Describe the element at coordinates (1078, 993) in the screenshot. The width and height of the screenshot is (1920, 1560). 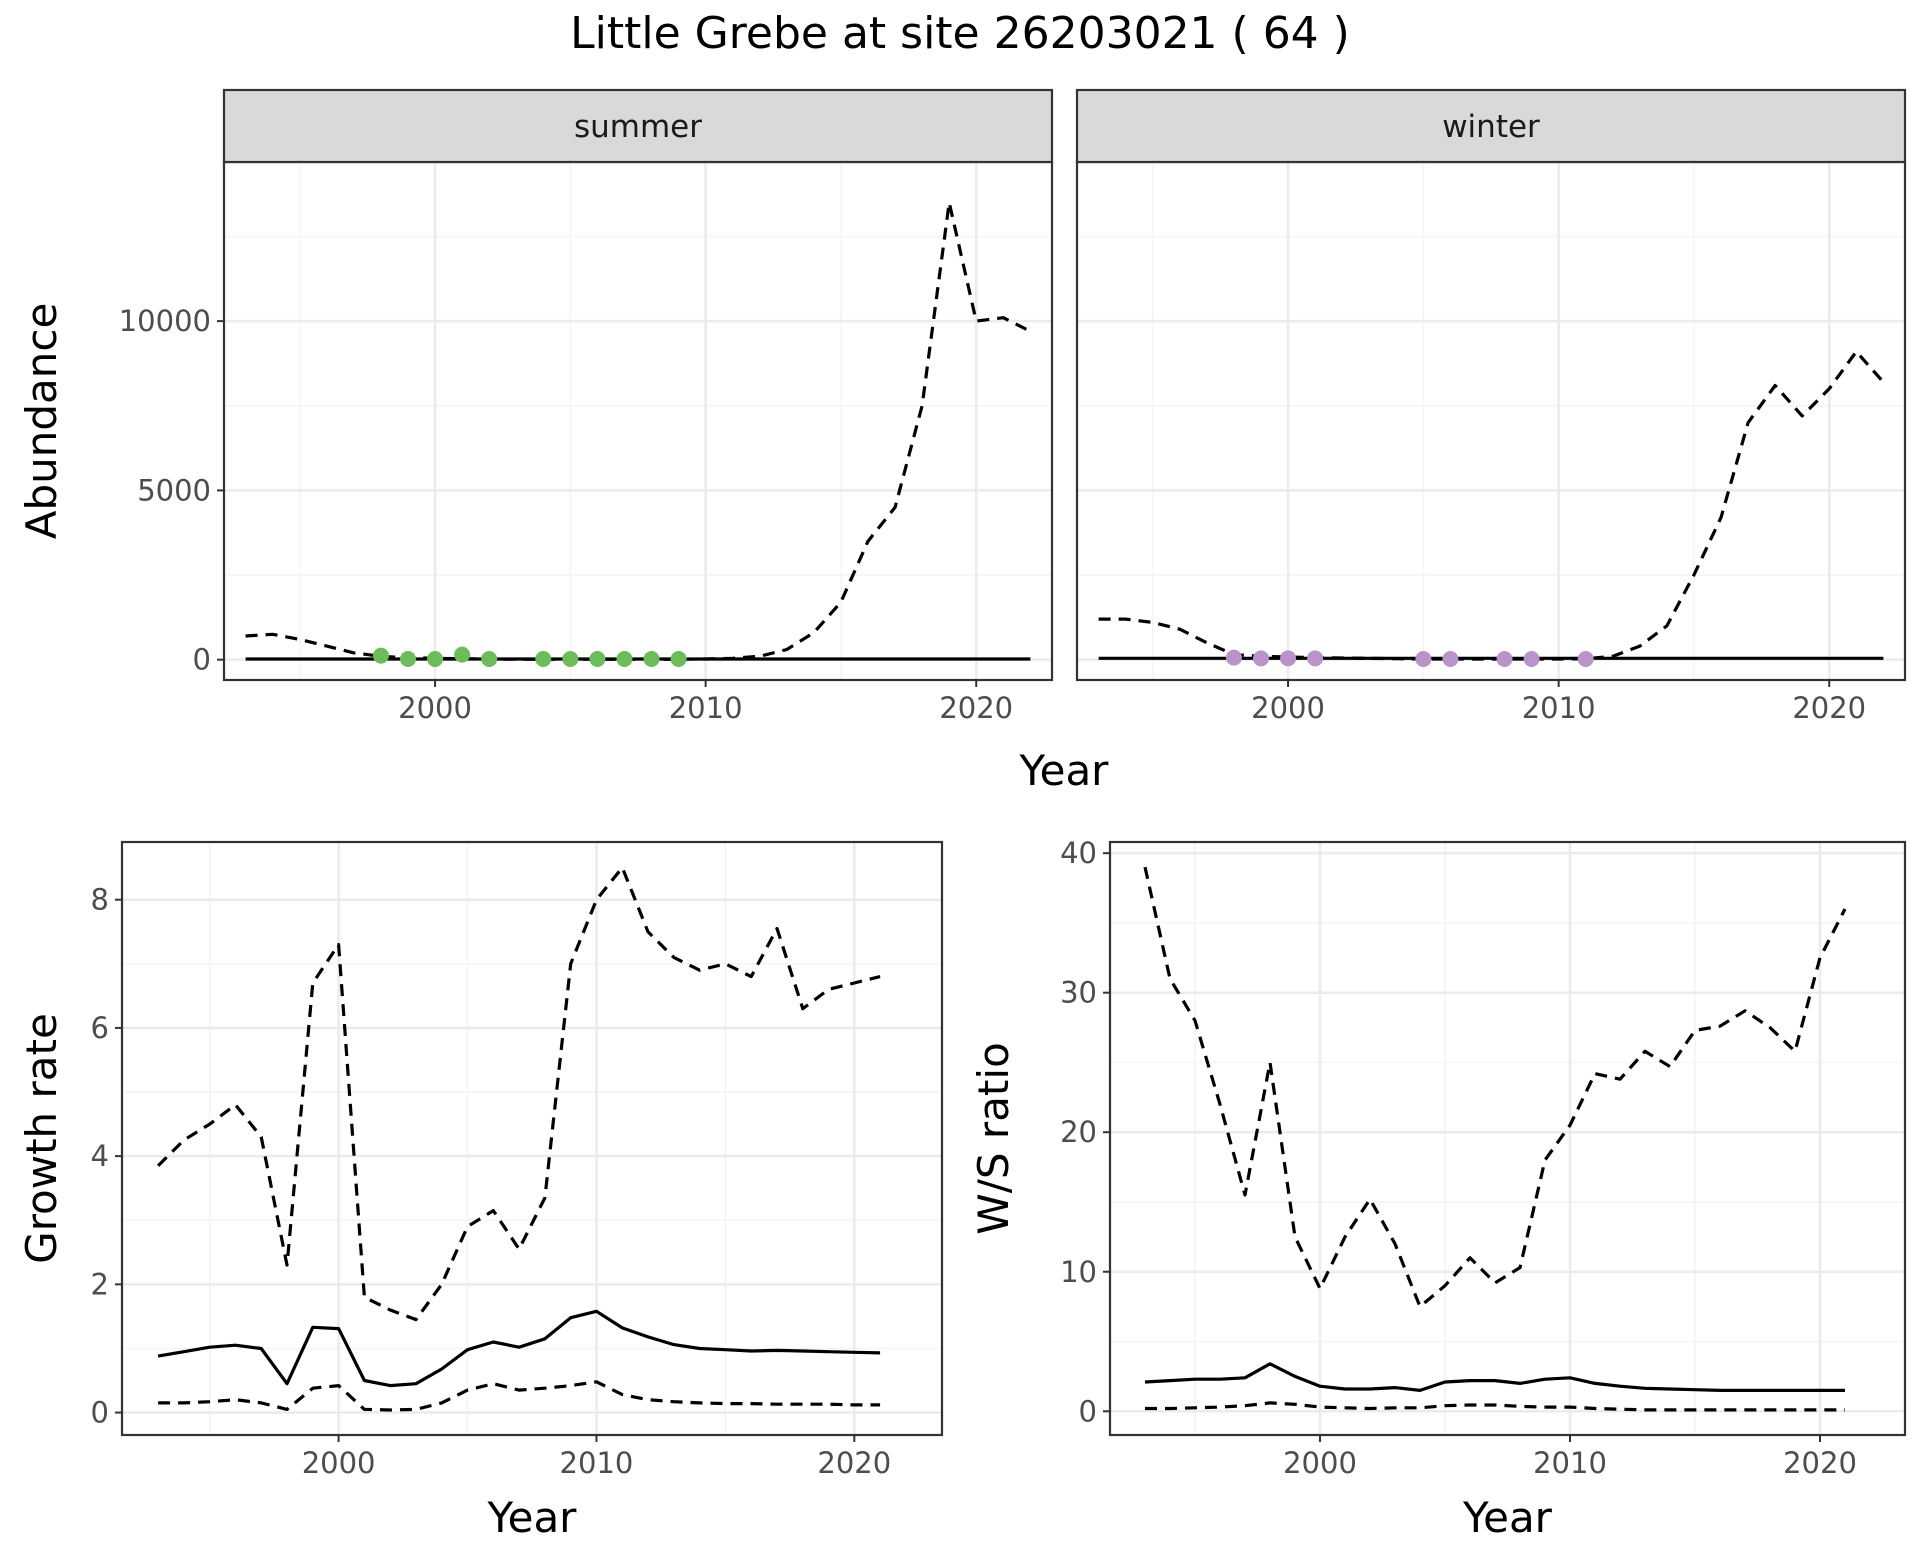
I see `y-tick-label: 30` at that location.